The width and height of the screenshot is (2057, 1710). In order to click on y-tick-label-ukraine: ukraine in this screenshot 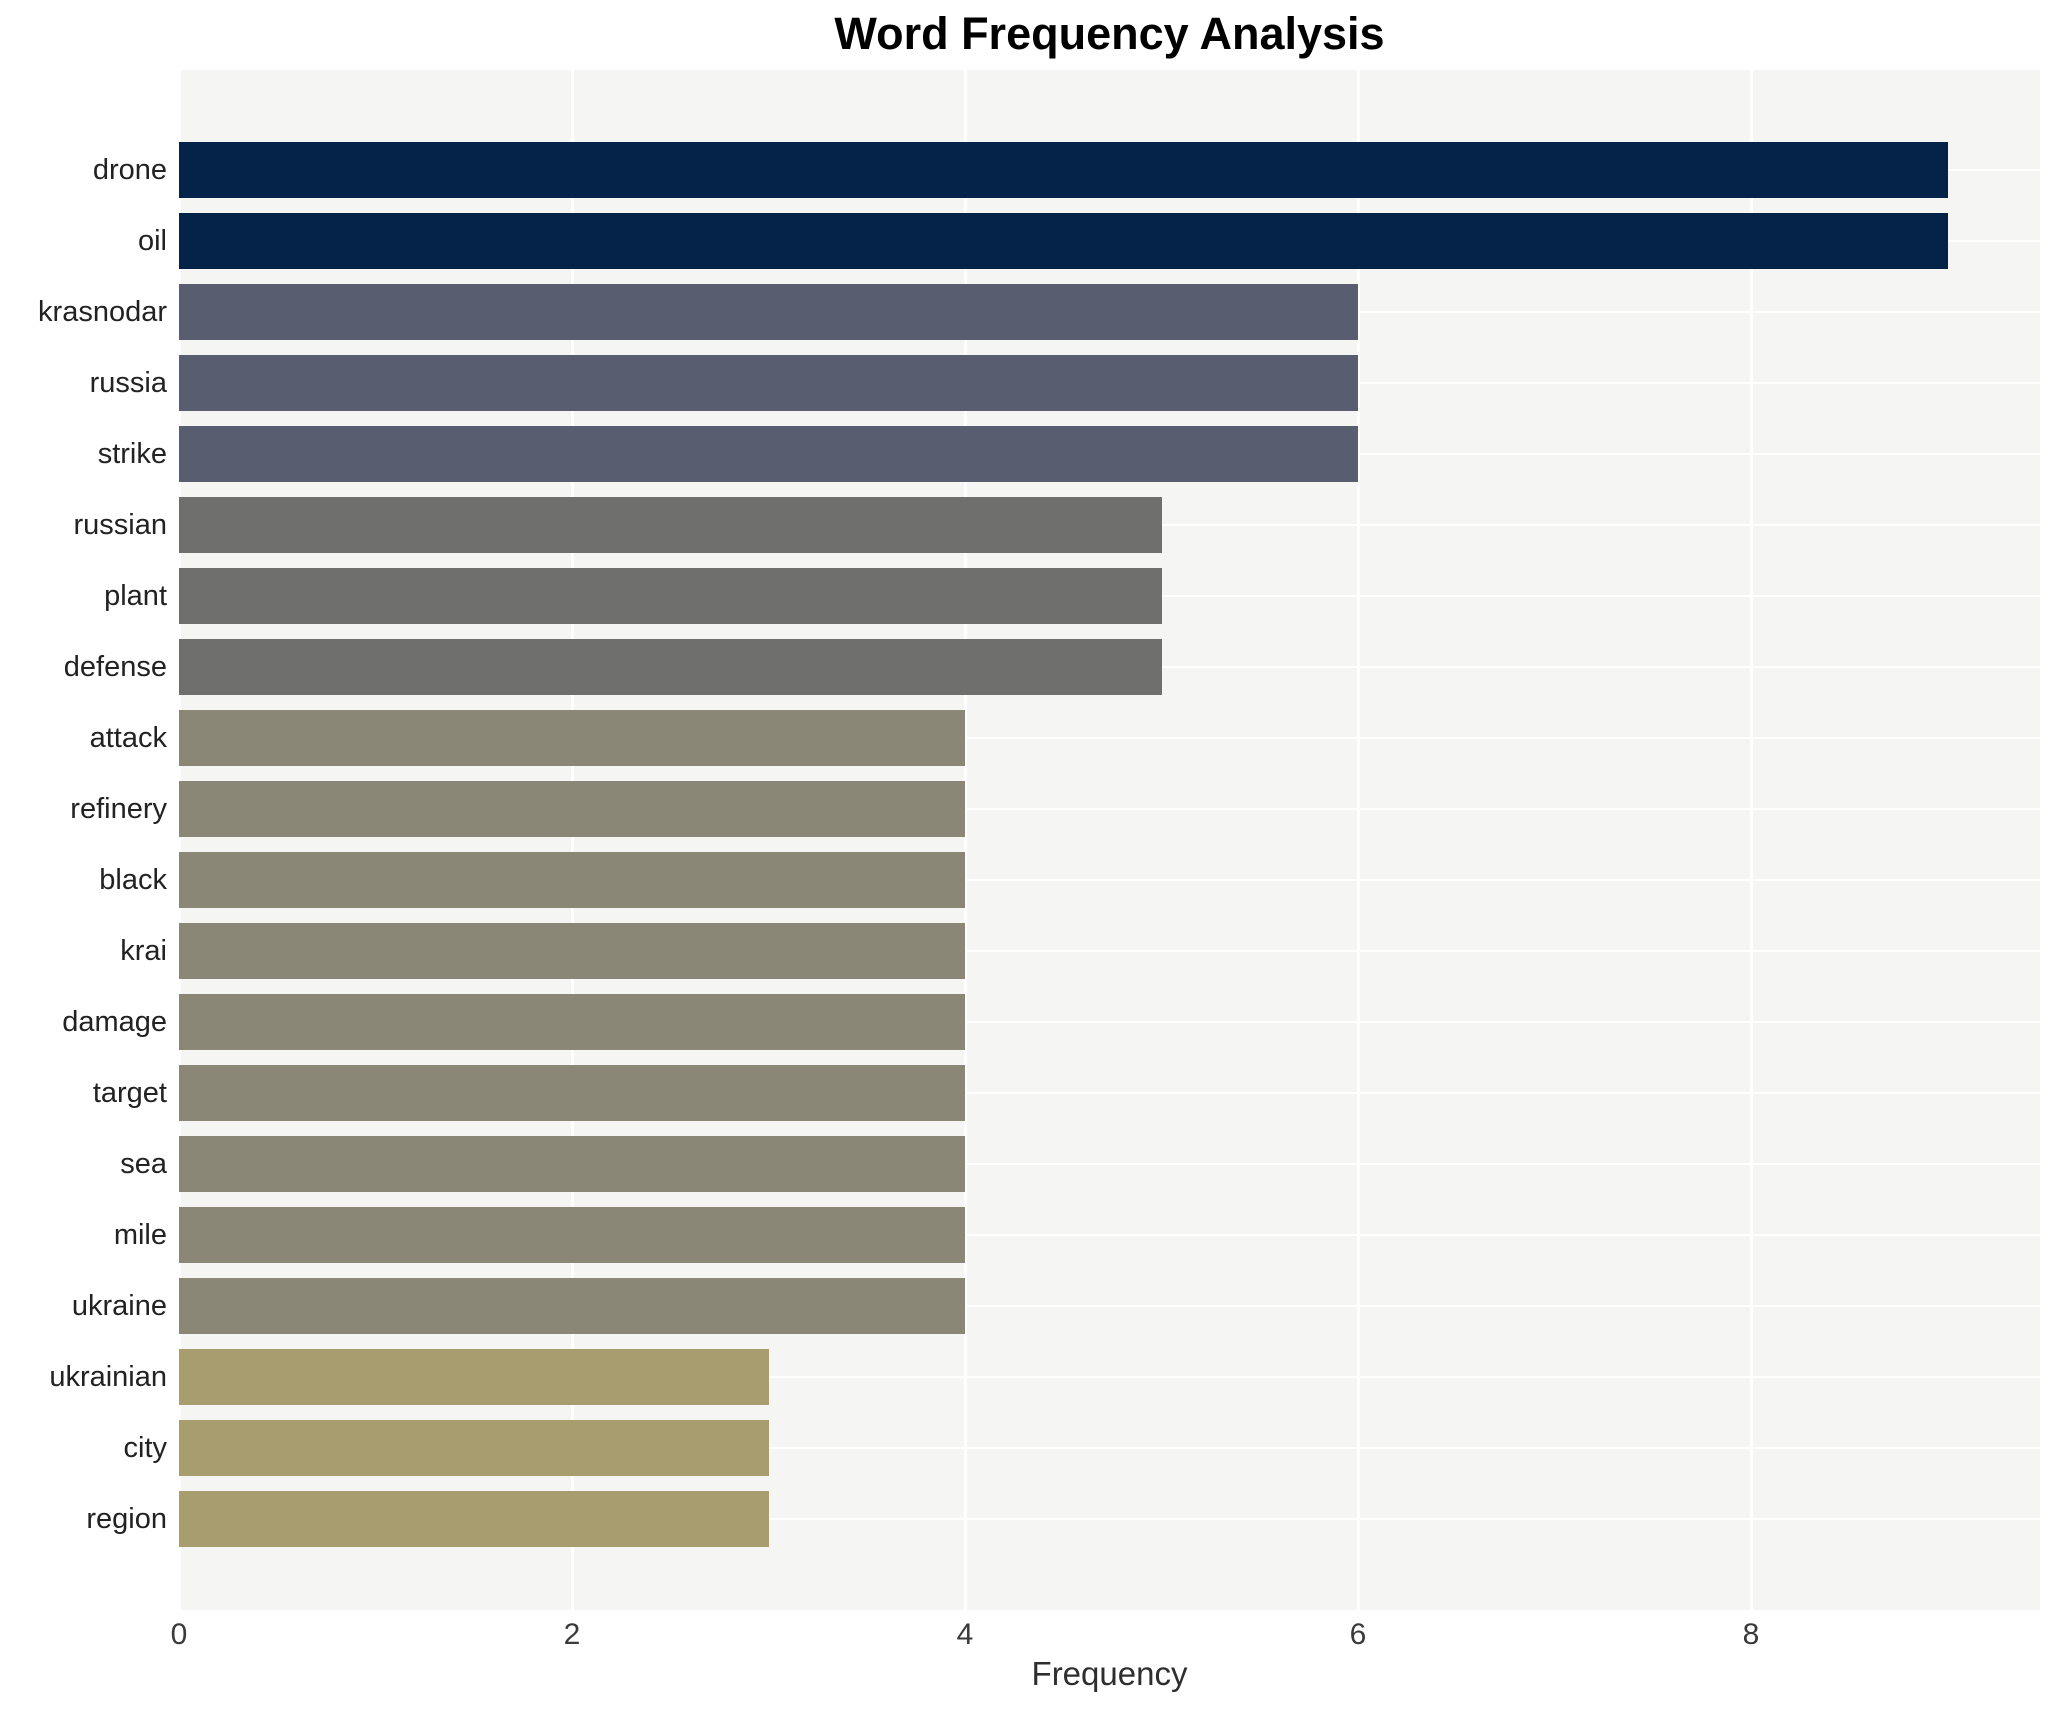, I will do `click(119, 1306)`.